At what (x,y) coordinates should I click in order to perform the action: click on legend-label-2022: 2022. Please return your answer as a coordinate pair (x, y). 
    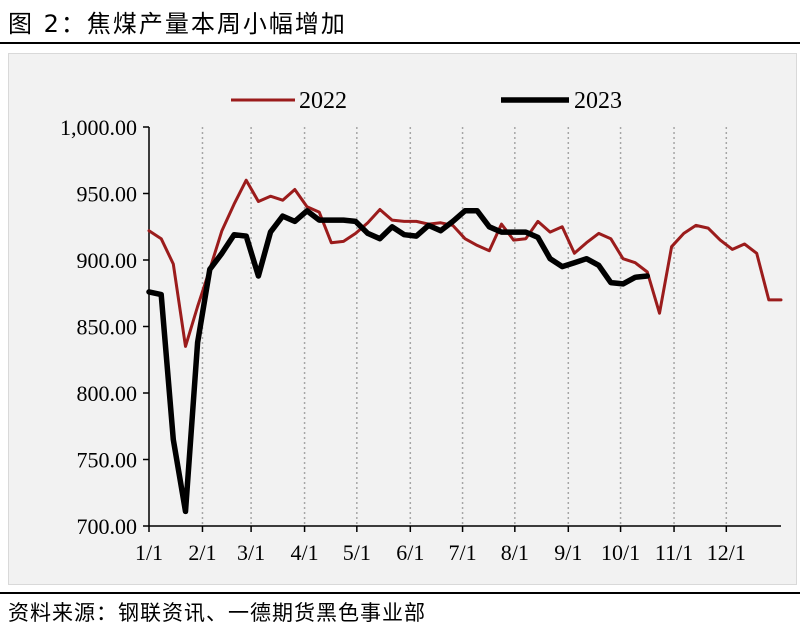
    Looking at the image, I should click on (323, 101).